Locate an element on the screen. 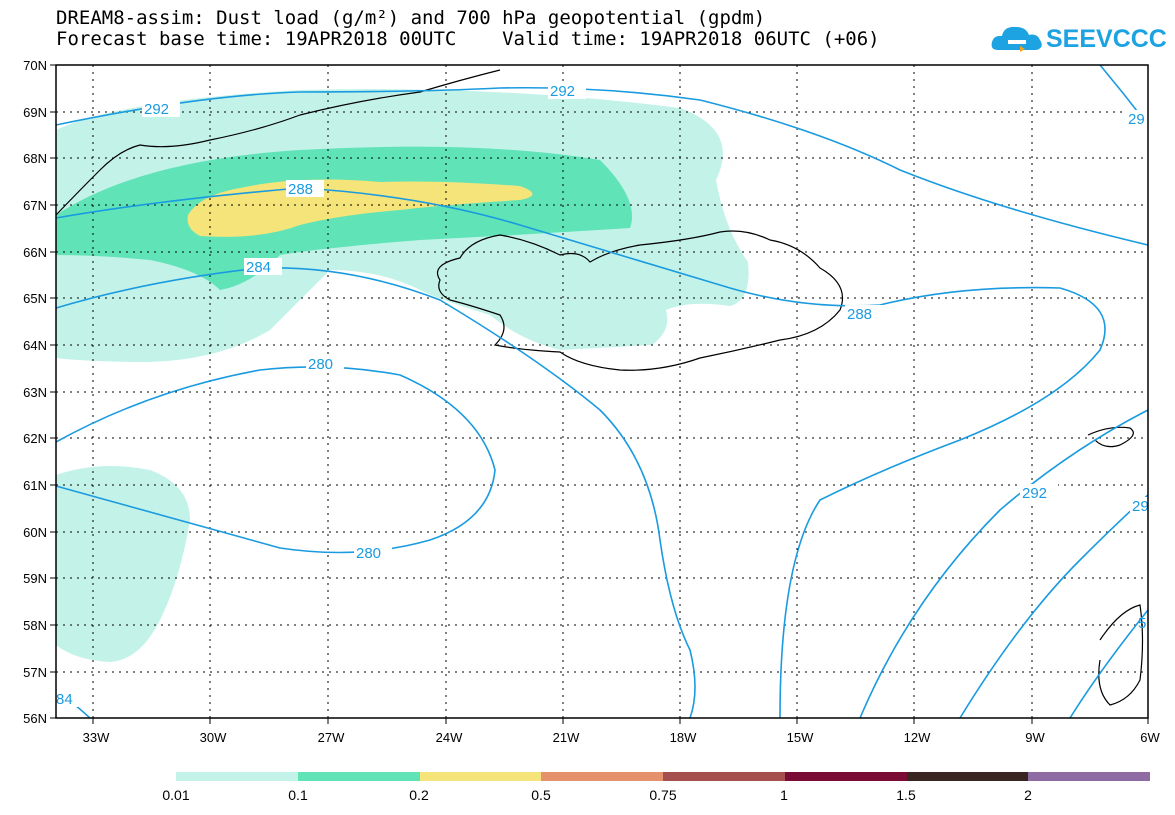  lon-label: 6W is located at coordinates (1150, 737).